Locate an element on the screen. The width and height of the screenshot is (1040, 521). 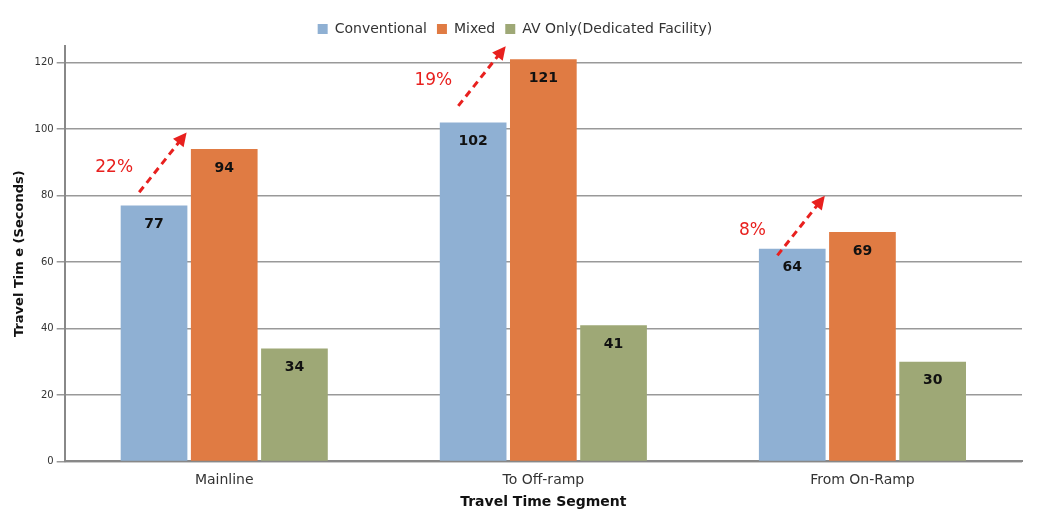
x-tick-label: To Off-ramp is located at coordinates (543, 479).